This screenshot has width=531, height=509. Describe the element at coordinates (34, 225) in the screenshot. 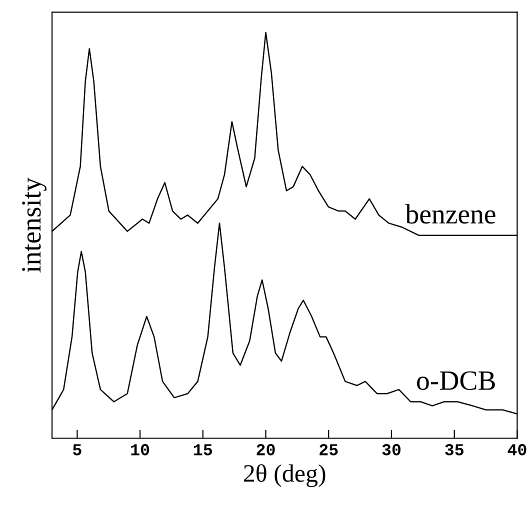

I see `y-axis-title: intensity` at that location.